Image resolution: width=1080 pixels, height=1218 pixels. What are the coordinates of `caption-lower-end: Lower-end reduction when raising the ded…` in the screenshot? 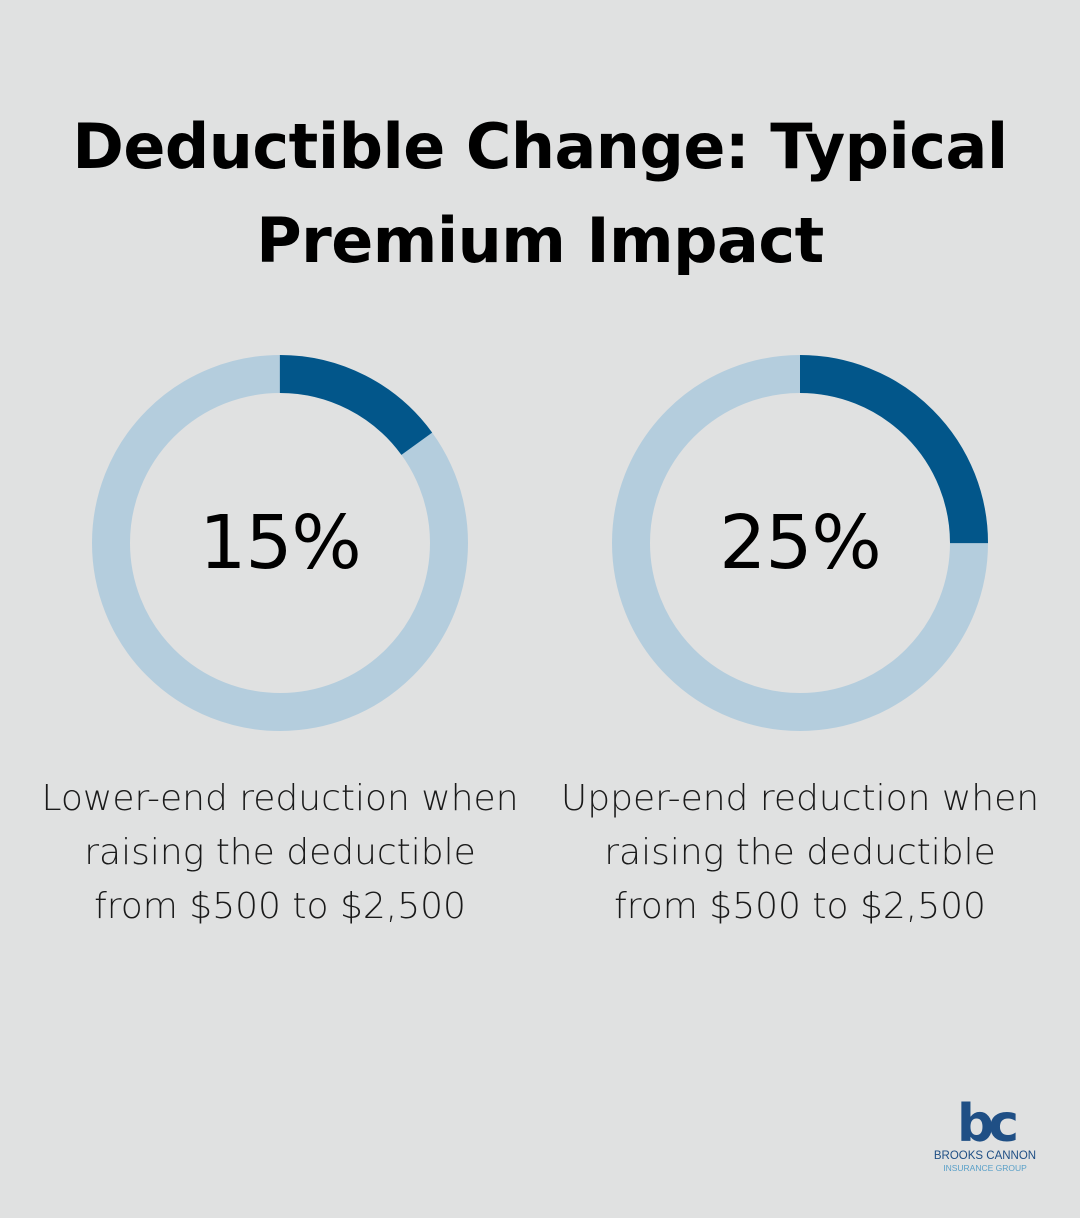 It's located at (280, 852).